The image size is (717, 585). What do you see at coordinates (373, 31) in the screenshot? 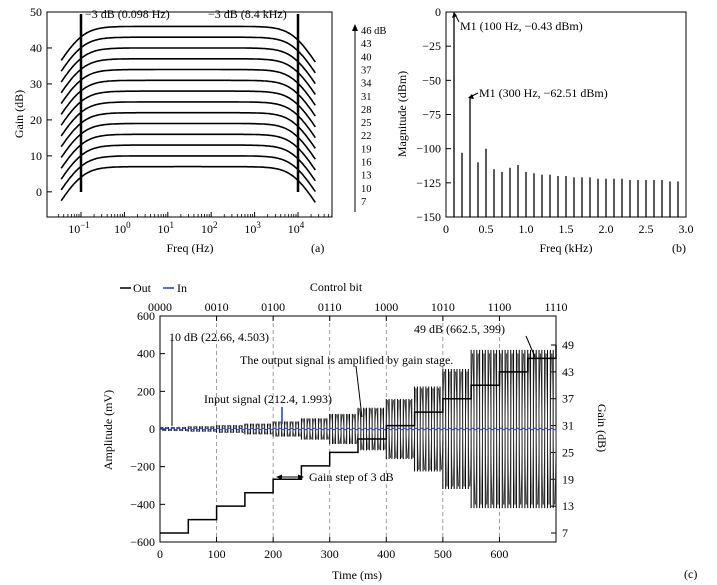
I see `panel-a-level-label: 46 dB` at bounding box center [373, 31].